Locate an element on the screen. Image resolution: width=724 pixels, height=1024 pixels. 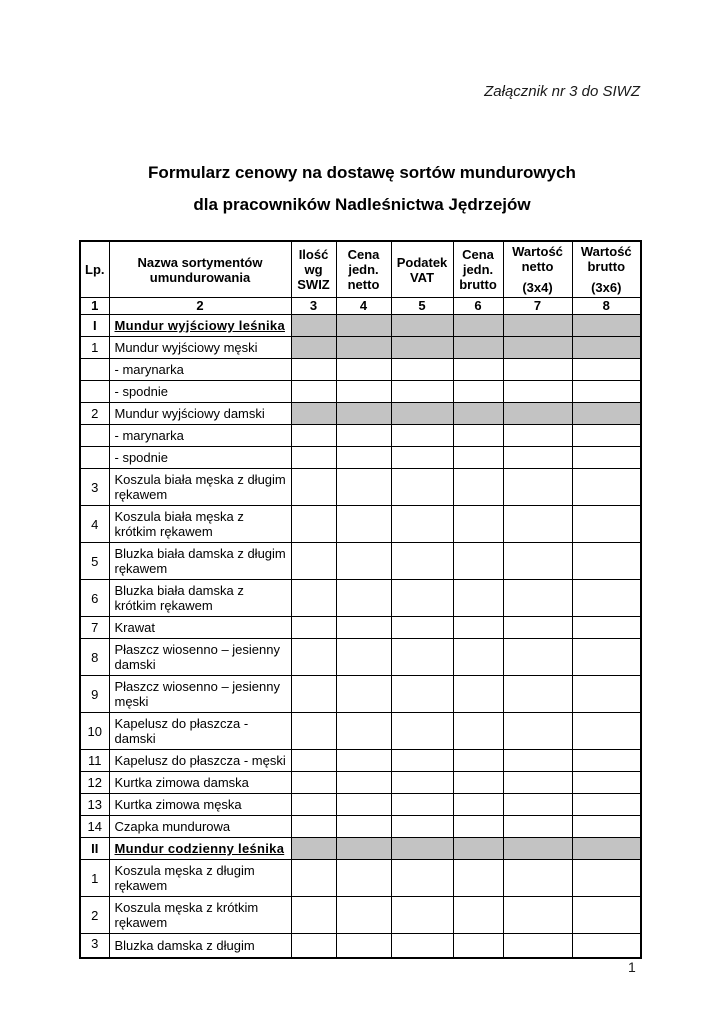
item-name-cell: Kurtka zimowa damska is located at coordinates (200, 782).